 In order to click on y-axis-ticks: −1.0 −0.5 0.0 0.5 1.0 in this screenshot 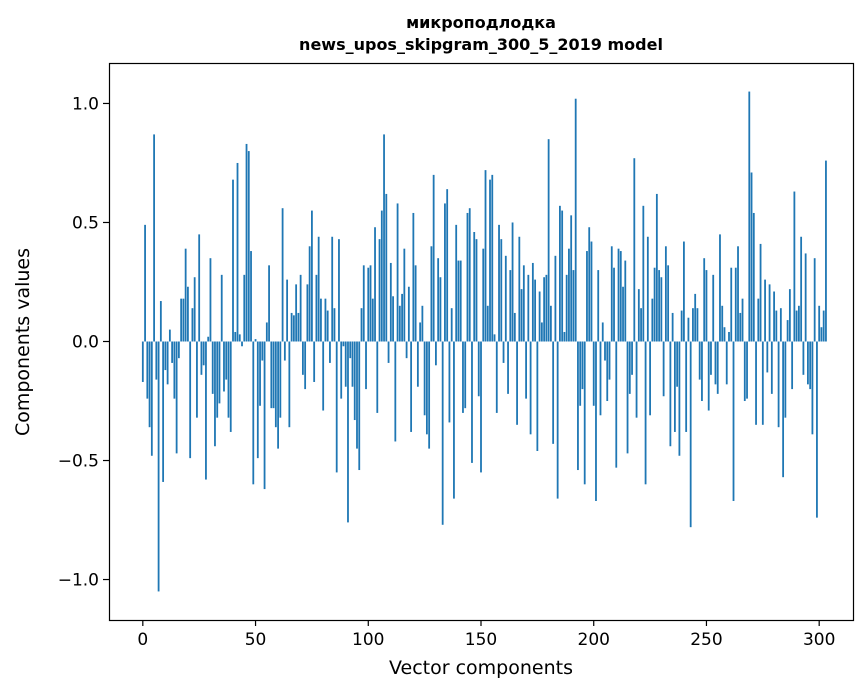, I will do `click(83, 342)`.